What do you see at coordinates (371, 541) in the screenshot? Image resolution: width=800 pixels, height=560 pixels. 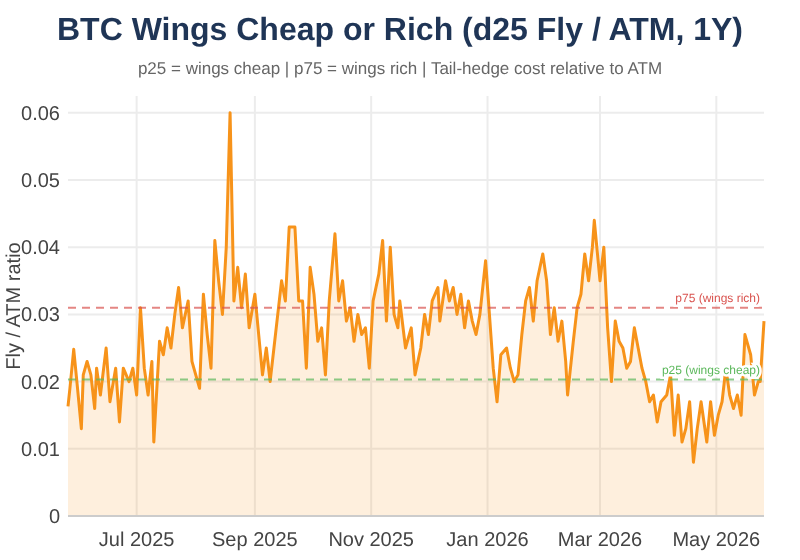 I see `x-tick-label: Nov 2025` at bounding box center [371, 541].